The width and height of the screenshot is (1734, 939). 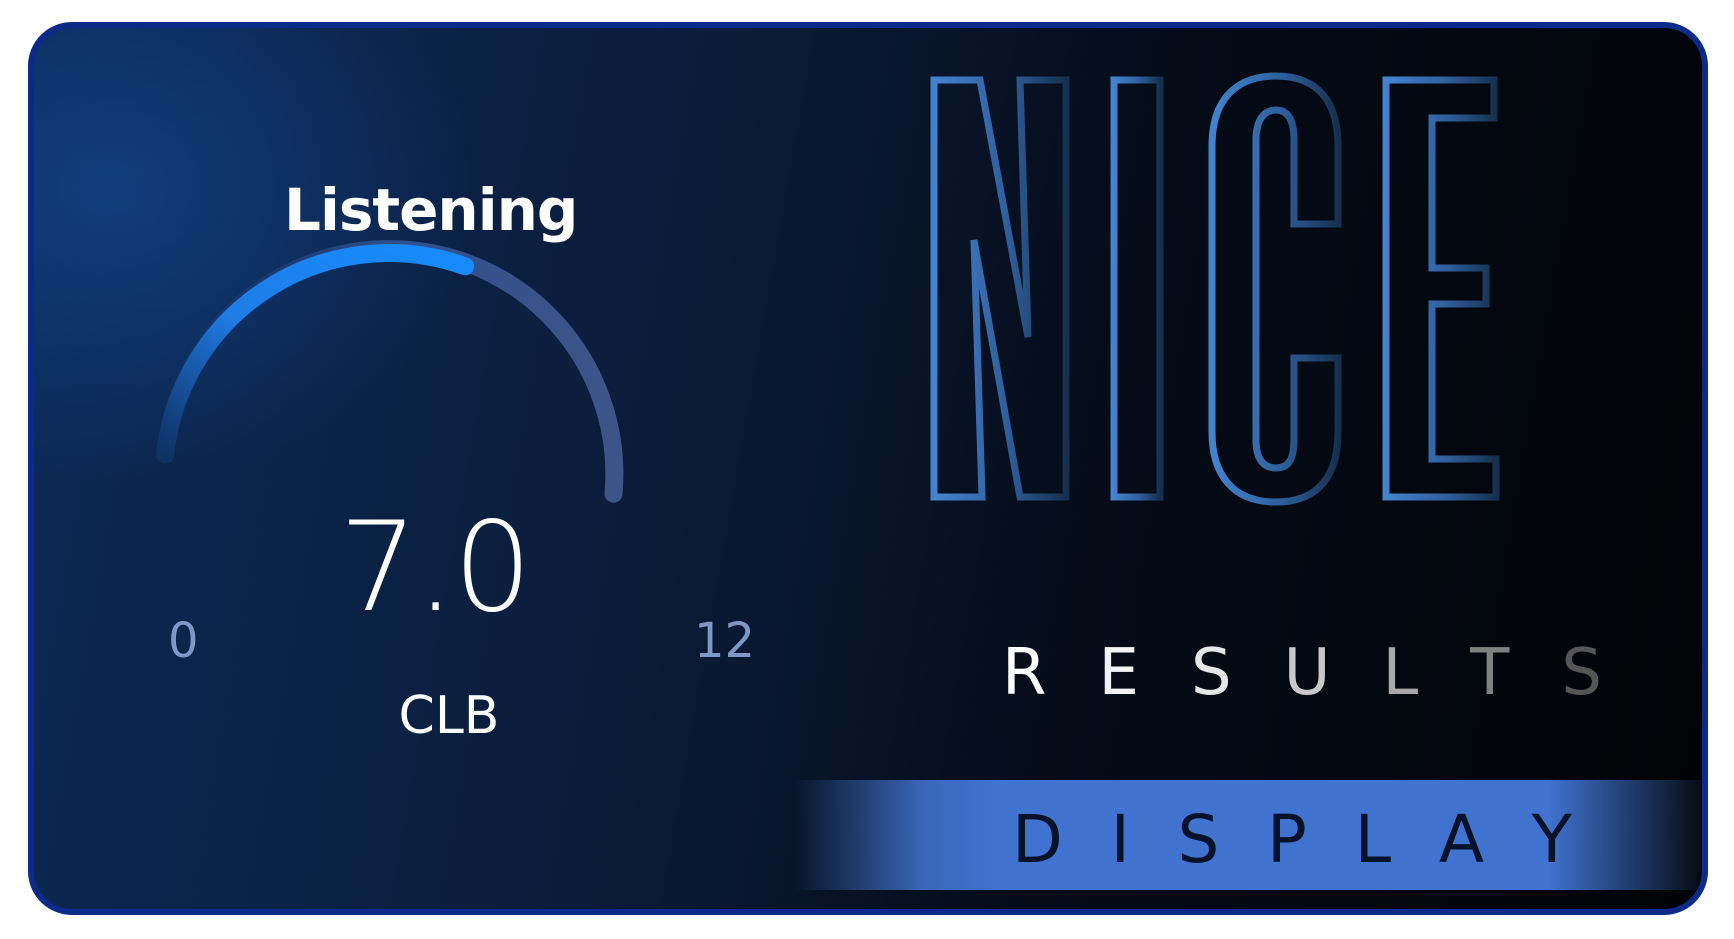 What do you see at coordinates (725, 641) in the screenshot?
I see `gauge-max-label: 12` at bounding box center [725, 641].